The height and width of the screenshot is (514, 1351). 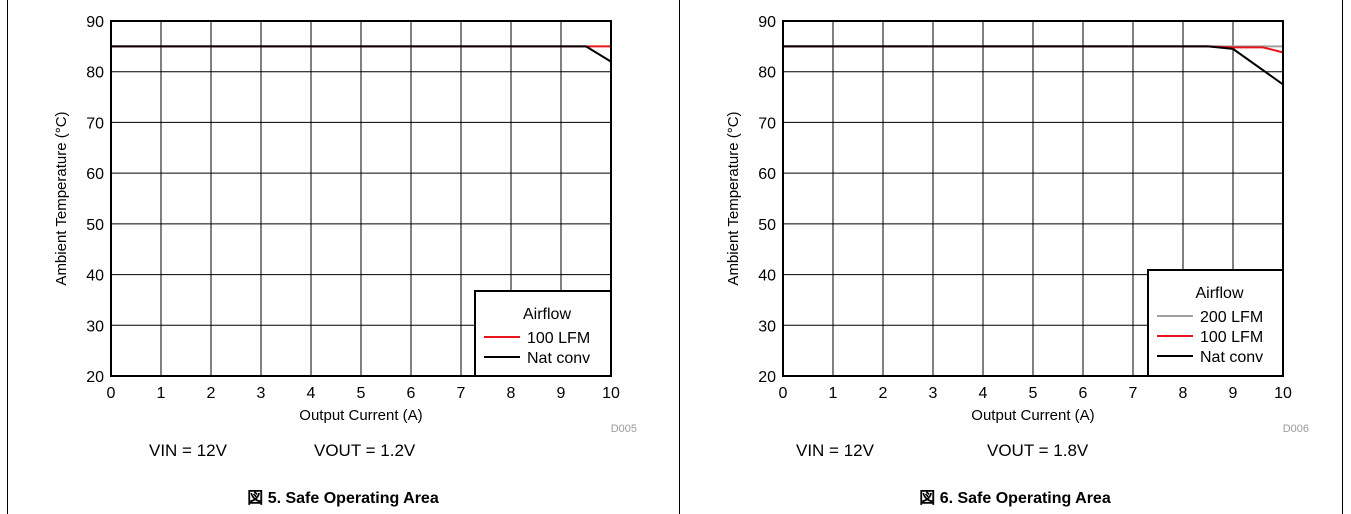 I want to click on figure-caption: 図 5. Safe Operating Area, so click(x=343, y=498).